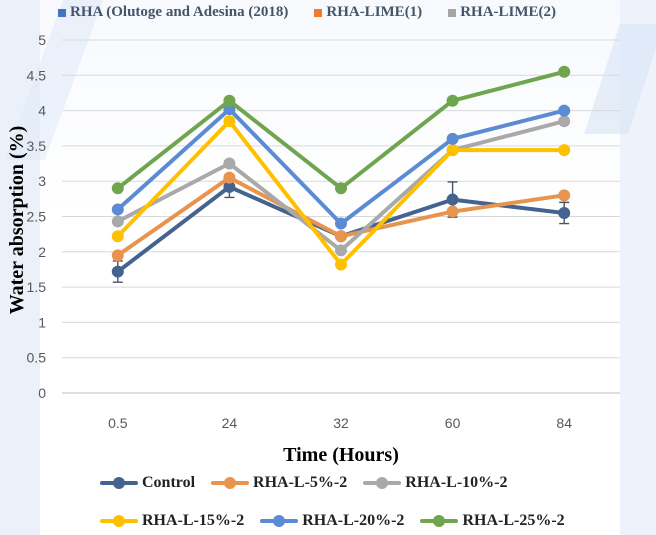 The image size is (656, 535). What do you see at coordinates (17, 220) in the screenshot?
I see `y-axis-title: Water absorption (%)` at bounding box center [17, 220].